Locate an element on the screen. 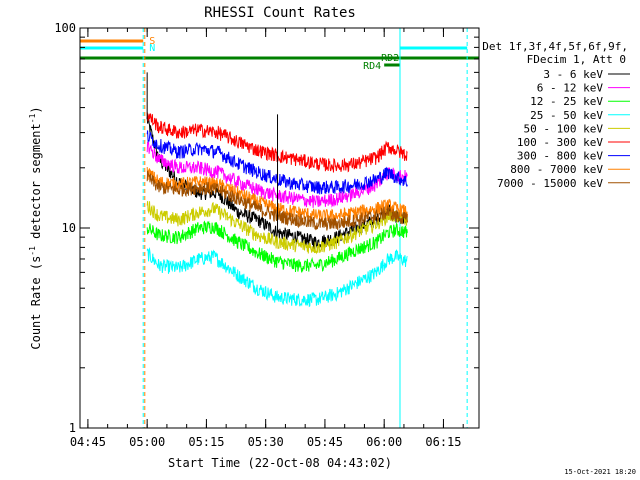  legend-header-line-1: Det 1f,3f,4f,5f,6f,9f, is located at coordinates (555, 46).